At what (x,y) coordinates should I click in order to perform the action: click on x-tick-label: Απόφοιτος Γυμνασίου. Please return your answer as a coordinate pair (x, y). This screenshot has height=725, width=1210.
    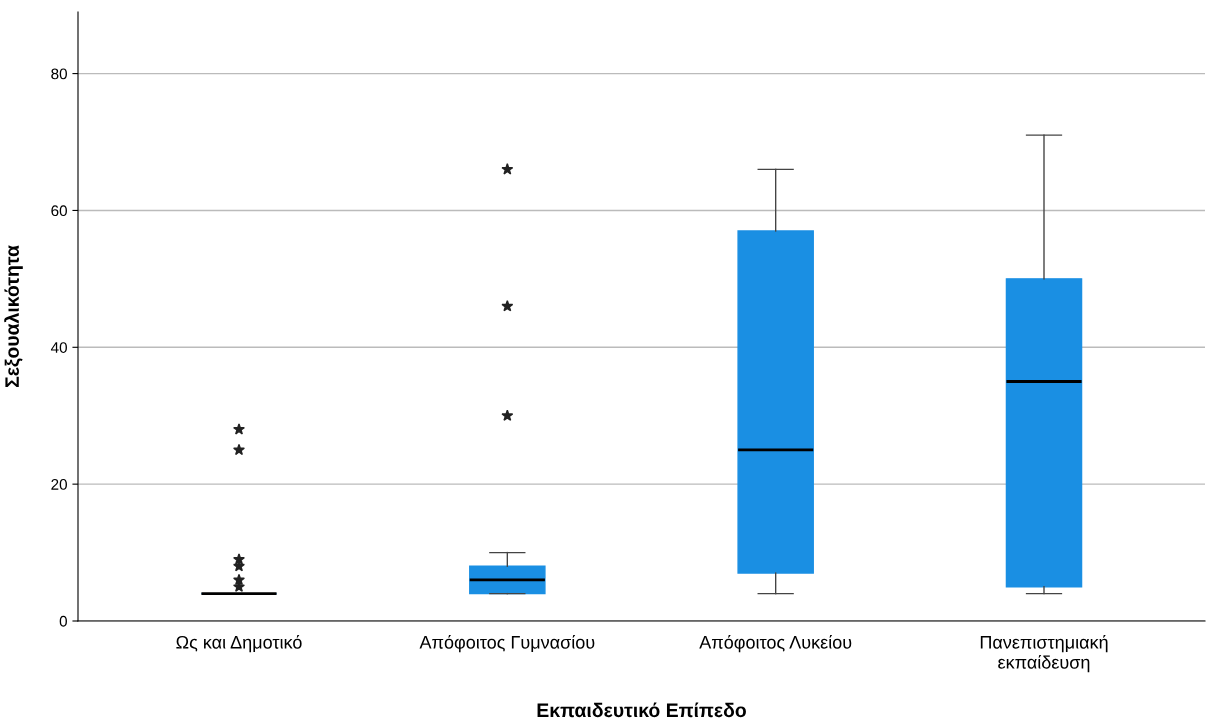
    Looking at the image, I should click on (507, 643).